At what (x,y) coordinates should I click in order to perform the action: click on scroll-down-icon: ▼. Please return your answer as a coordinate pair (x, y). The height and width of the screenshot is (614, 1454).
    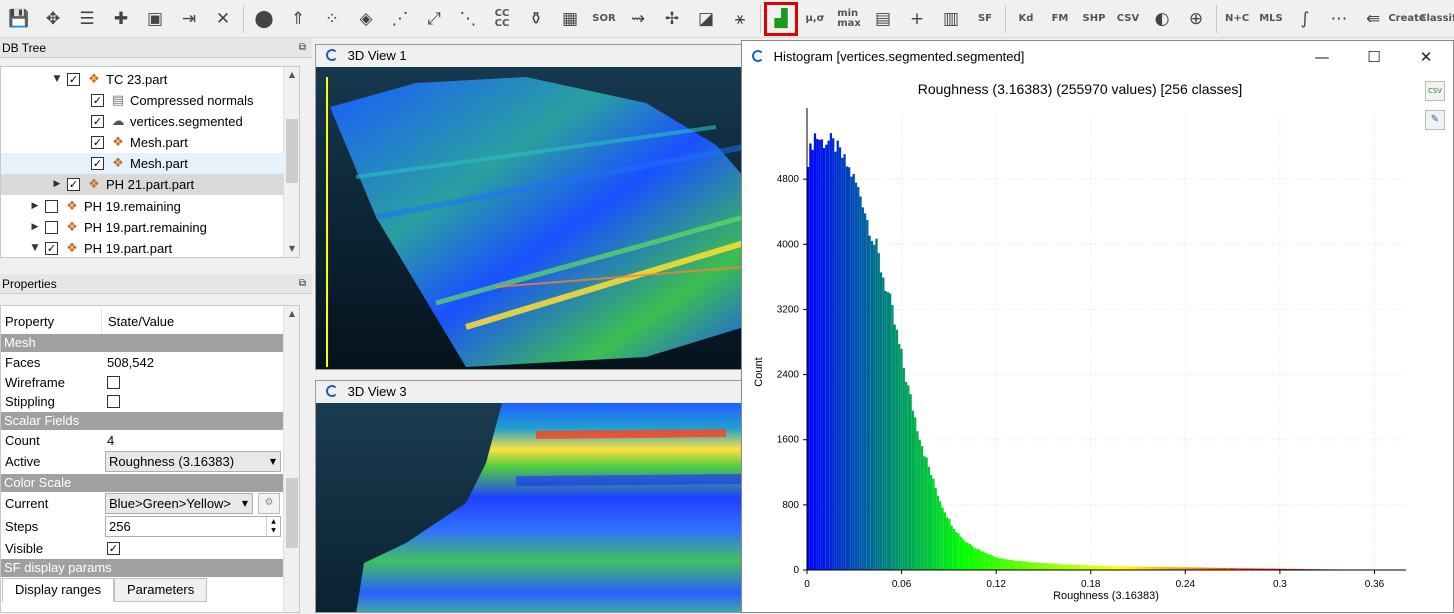
    Looking at the image, I should click on (292, 249).